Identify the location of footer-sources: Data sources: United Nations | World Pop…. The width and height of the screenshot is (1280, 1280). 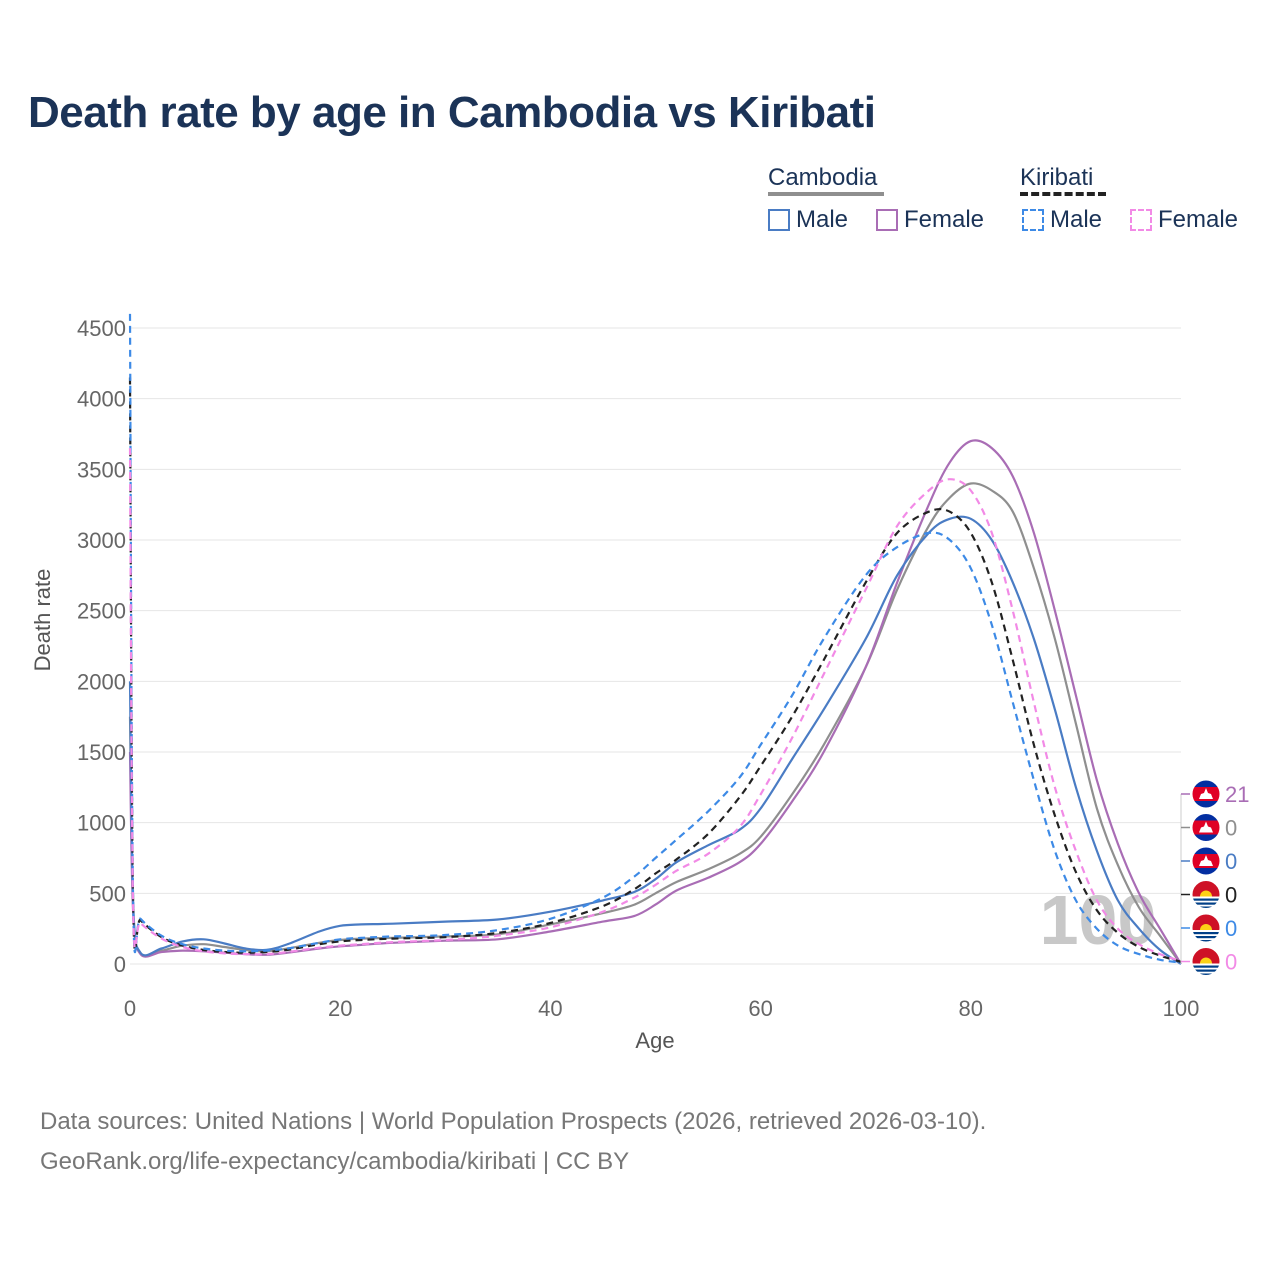
(513, 1121).